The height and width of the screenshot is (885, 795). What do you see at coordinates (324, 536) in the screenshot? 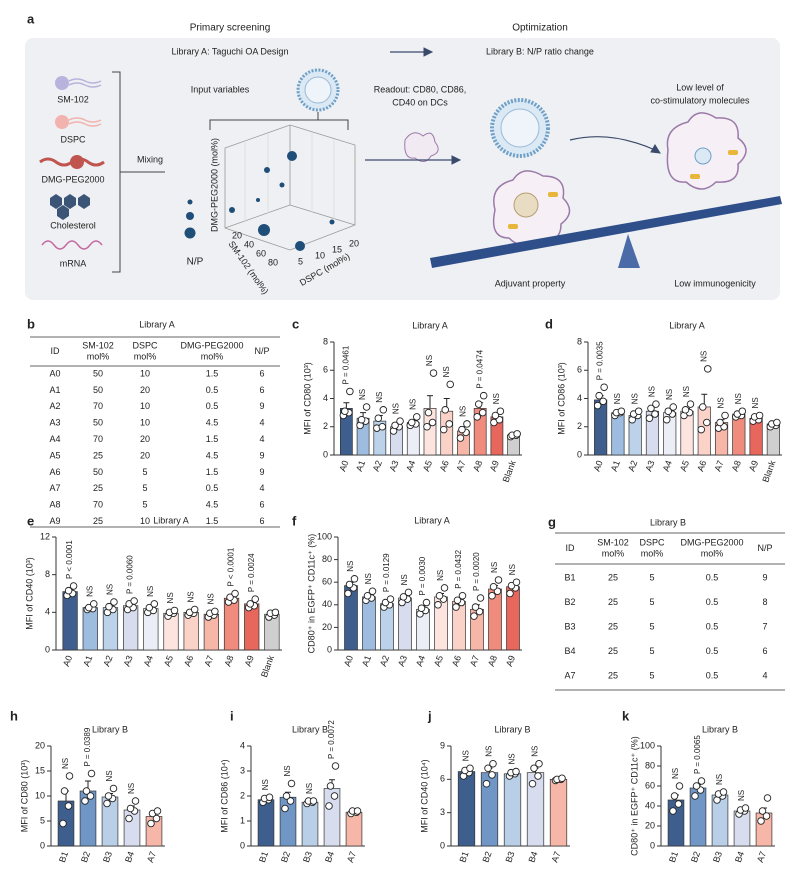
I see `y-tick-label: 100` at bounding box center [324, 536].